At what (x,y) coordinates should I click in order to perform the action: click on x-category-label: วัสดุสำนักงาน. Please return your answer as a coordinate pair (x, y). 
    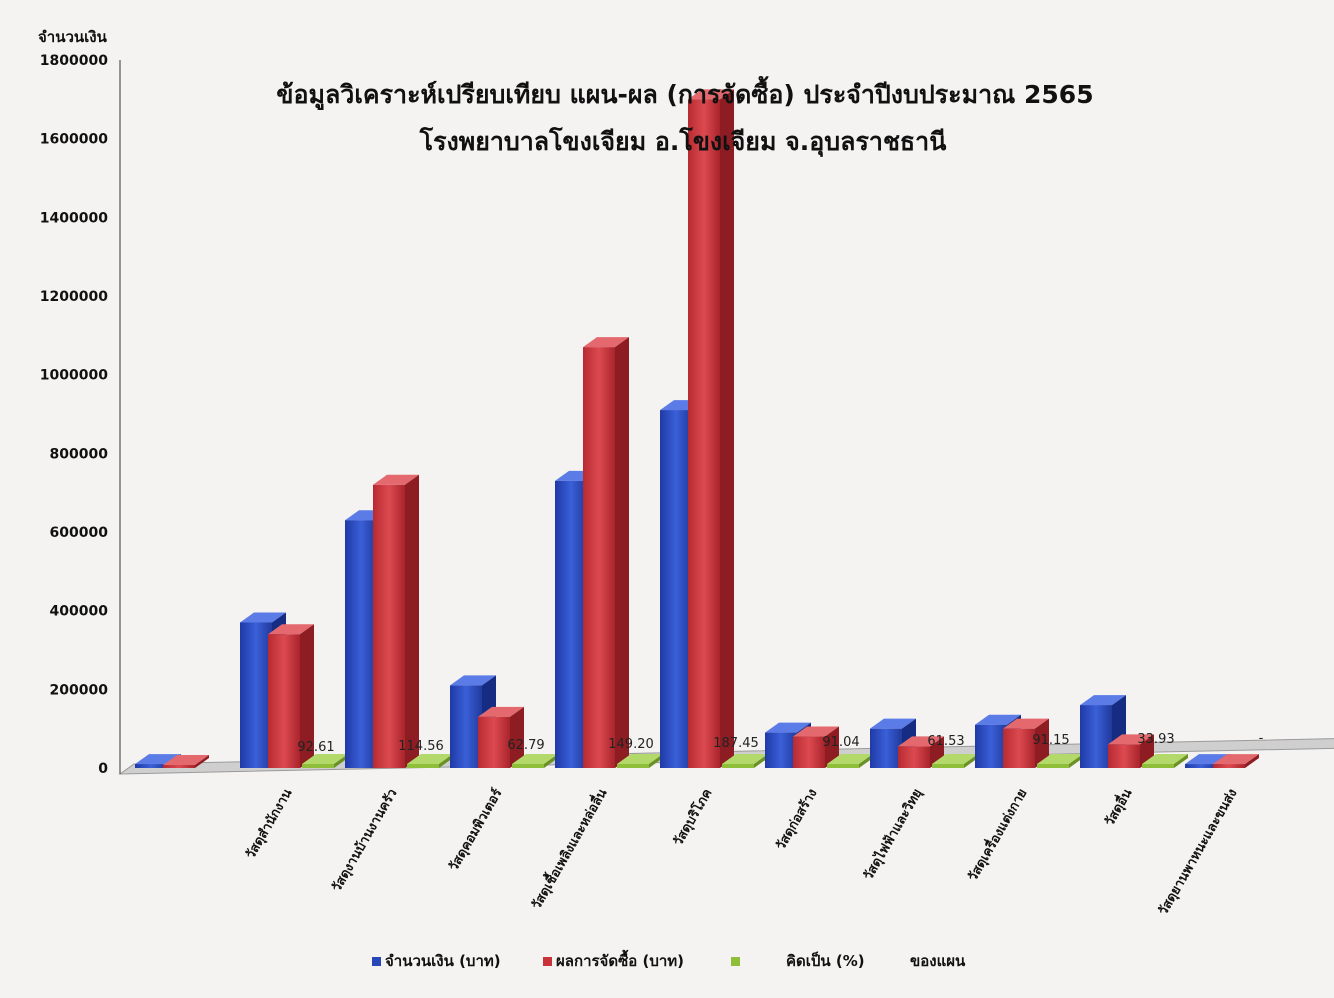
    Looking at the image, I should click on (269, 824).